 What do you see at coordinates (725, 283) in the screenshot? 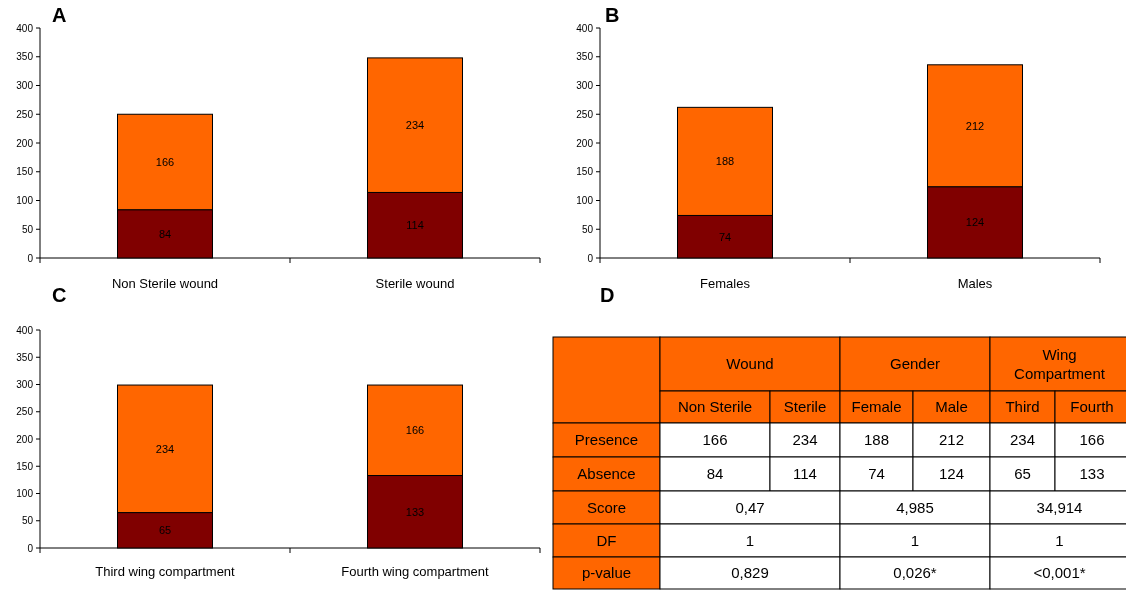
I see `x-tick-label: Females` at bounding box center [725, 283].